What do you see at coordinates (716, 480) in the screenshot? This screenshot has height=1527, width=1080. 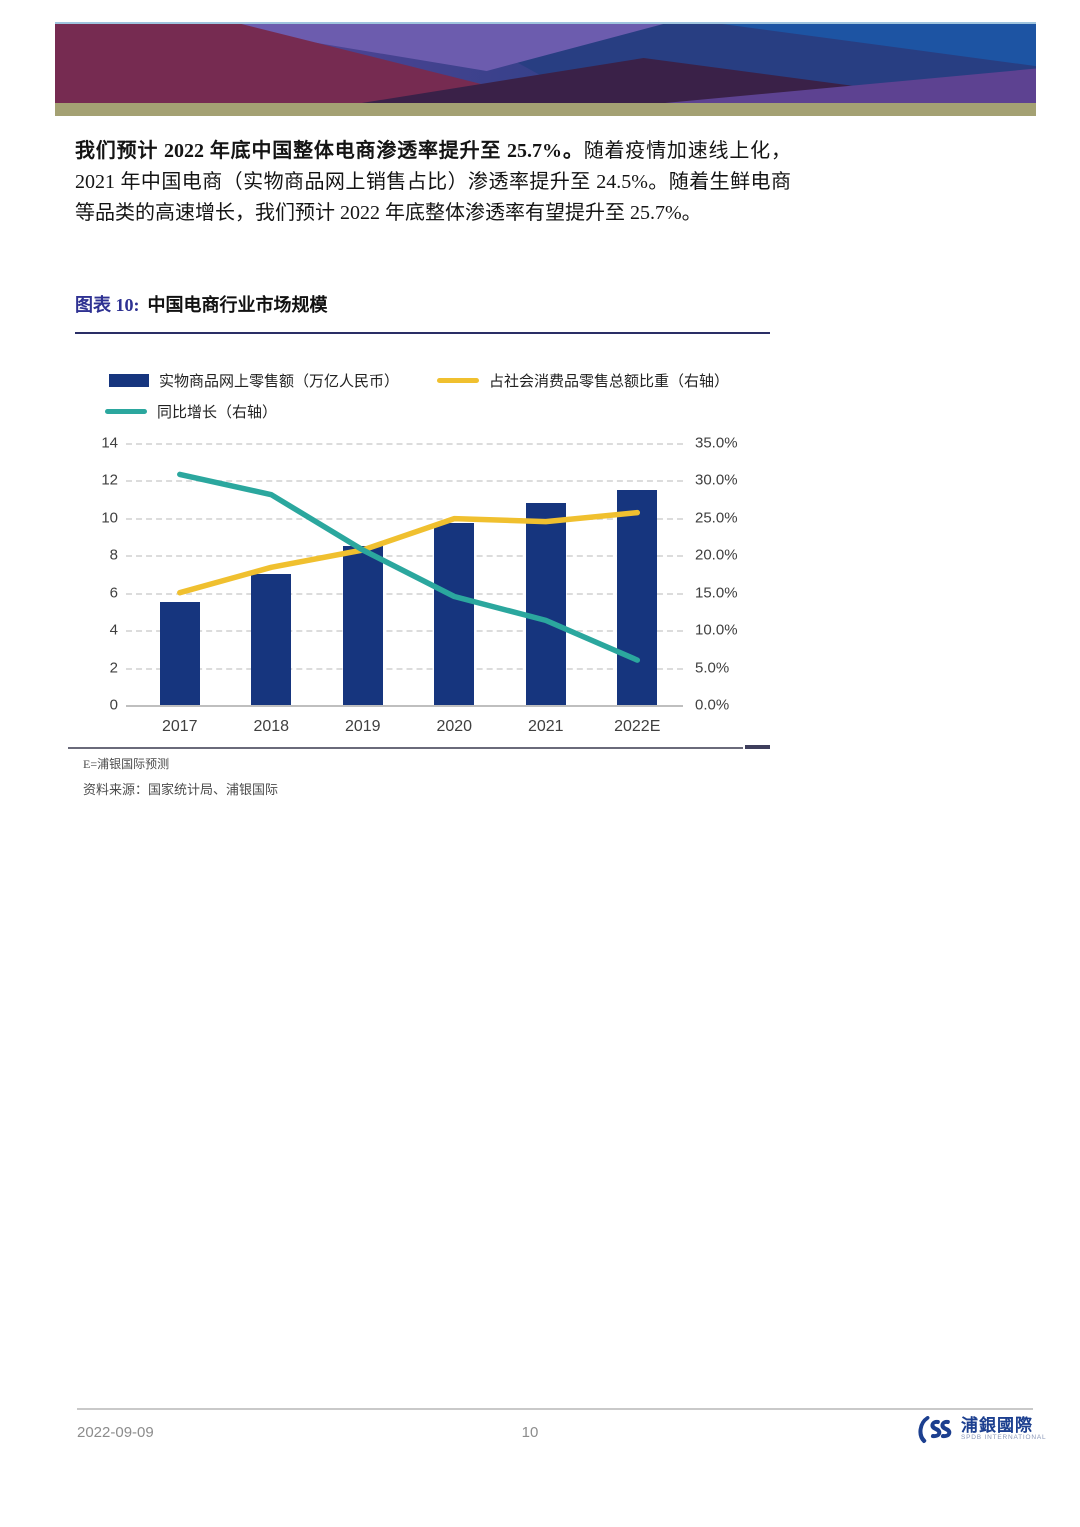 I see `y-axis-right-tick: 30.0%` at bounding box center [716, 480].